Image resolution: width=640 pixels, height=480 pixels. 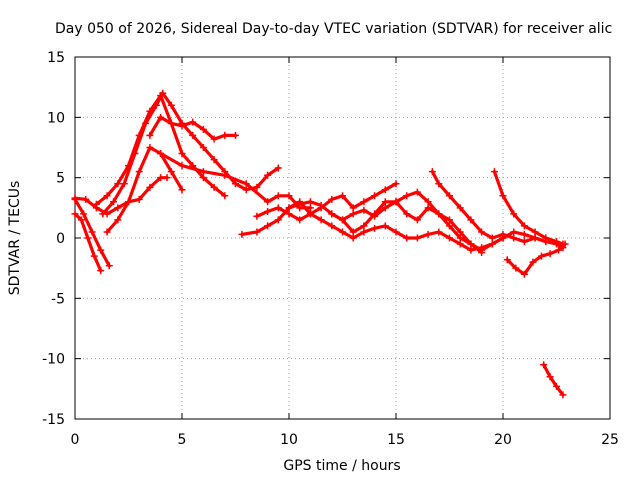 What do you see at coordinates (60, 239) in the screenshot?
I see `y-tick-label: 0` at bounding box center [60, 239].